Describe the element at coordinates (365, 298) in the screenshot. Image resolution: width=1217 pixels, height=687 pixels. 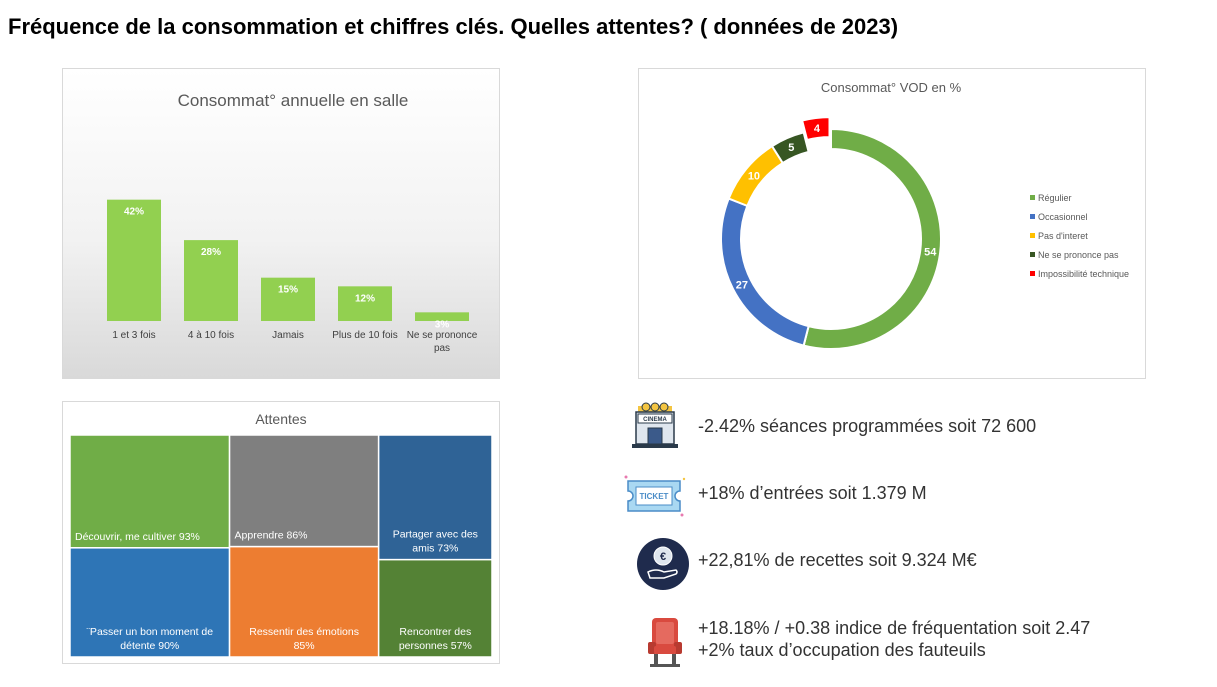
I see `bar-value-label: 12%` at that location.